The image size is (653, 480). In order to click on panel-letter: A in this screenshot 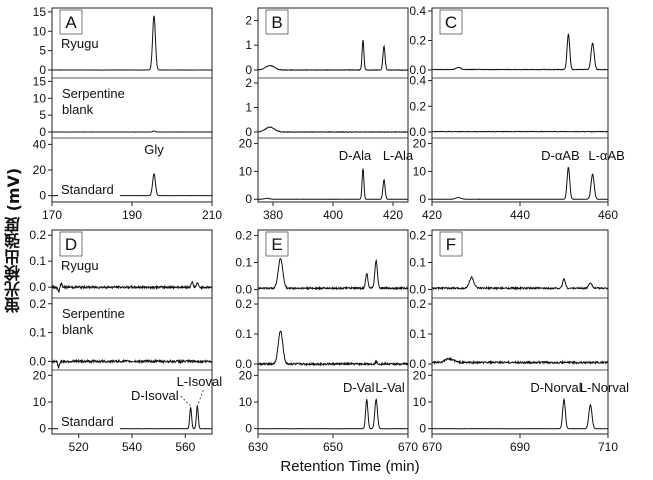, I will do `click(71, 22)`.